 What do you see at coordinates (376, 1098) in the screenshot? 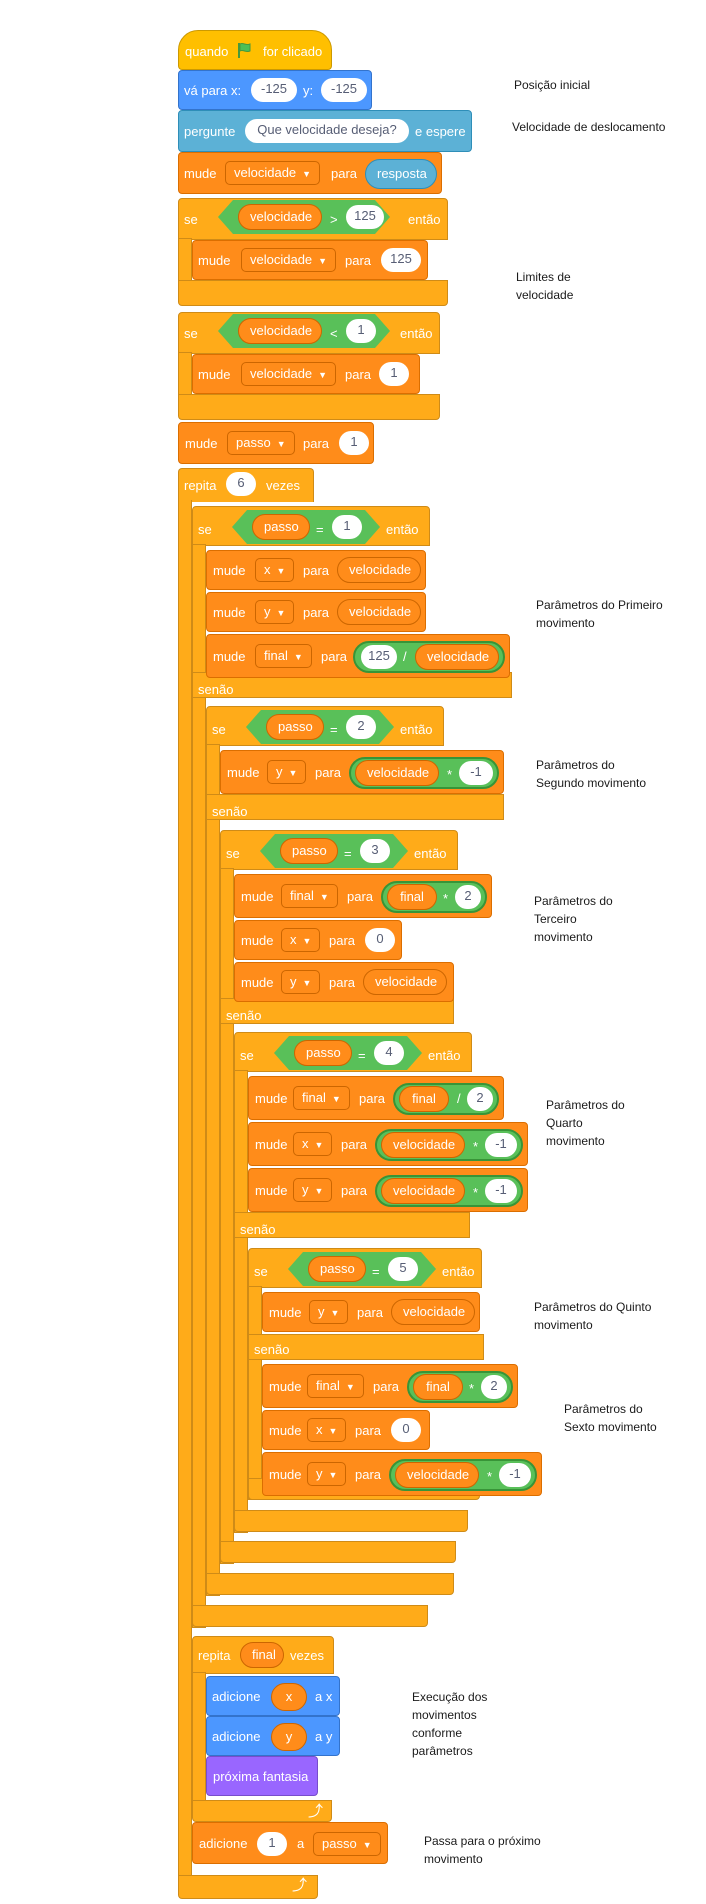
I see `set-final-half-block: mude final ▼ para final / 2` at bounding box center [376, 1098].